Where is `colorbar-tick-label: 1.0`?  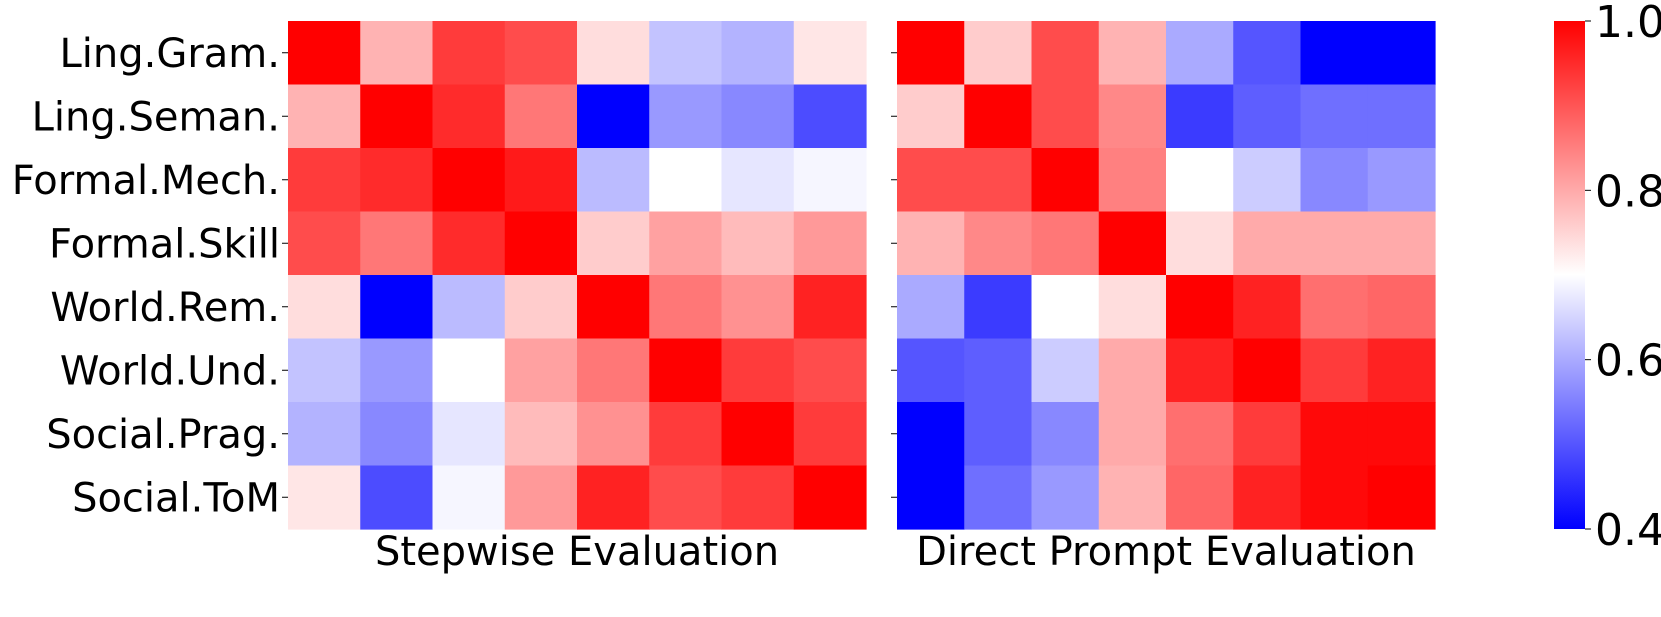
colorbar-tick-label: 1.0 is located at coordinates (1628, 24).